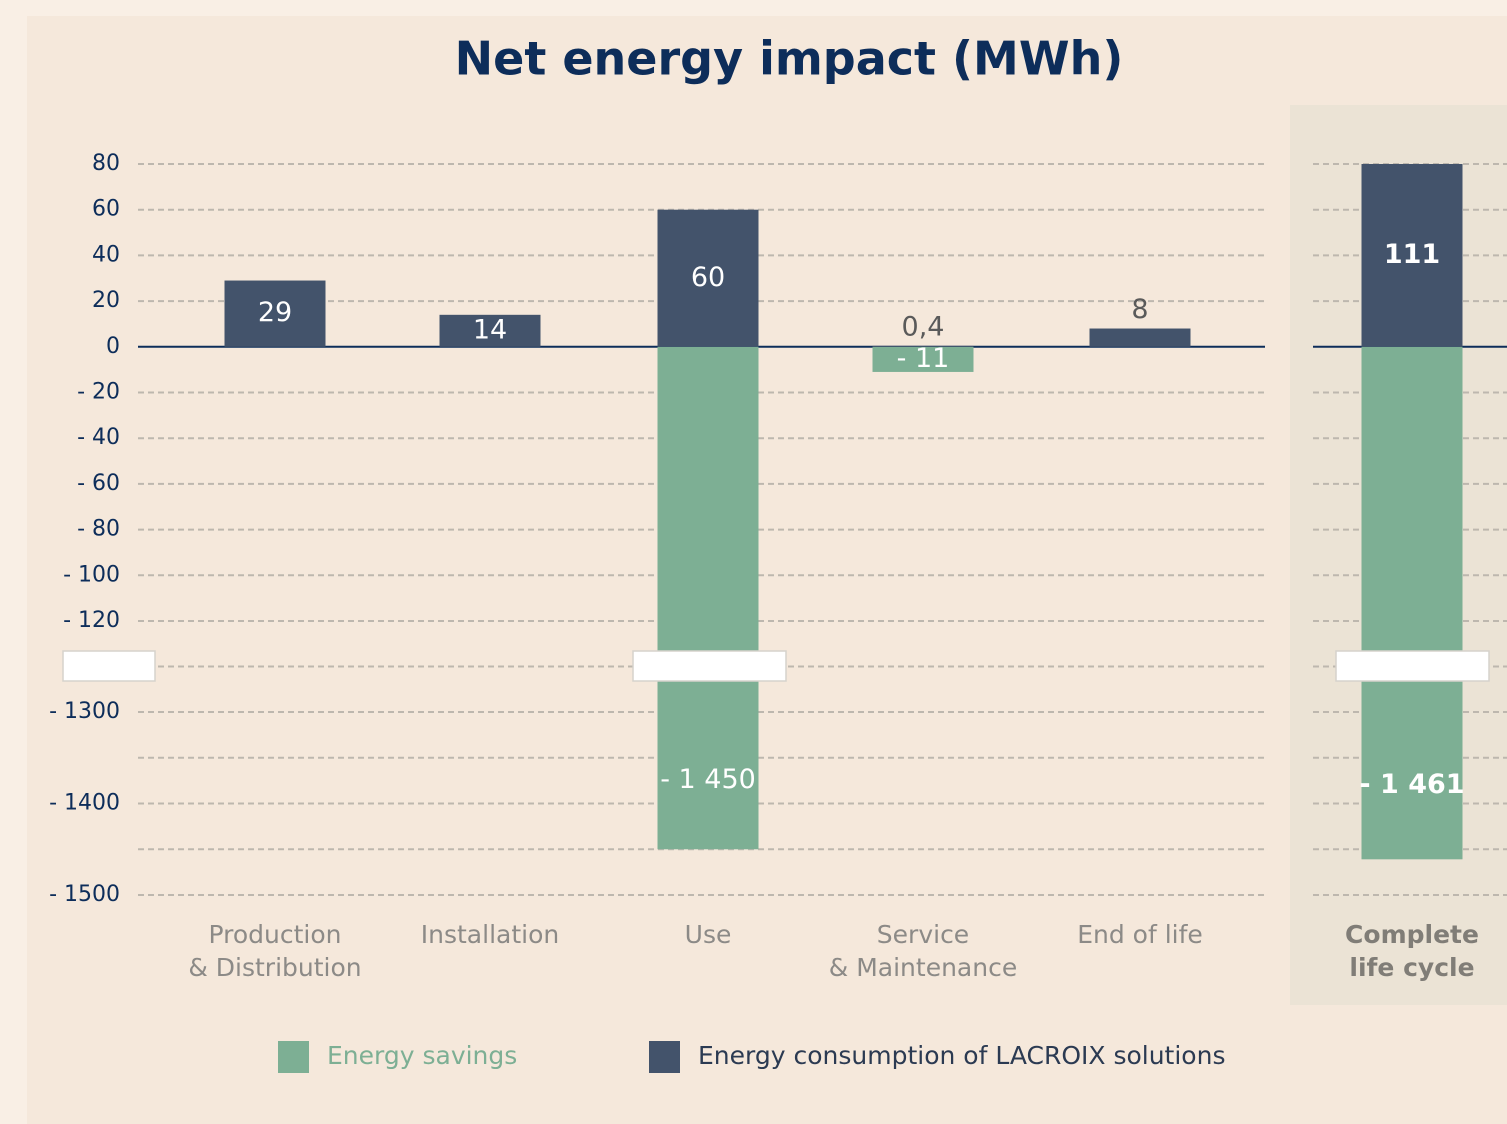 This screenshot has width=1507, height=1124. Describe the element at coordinates (1411, 784) in the screenshot. I see `value-label: - 1 461` at that location.